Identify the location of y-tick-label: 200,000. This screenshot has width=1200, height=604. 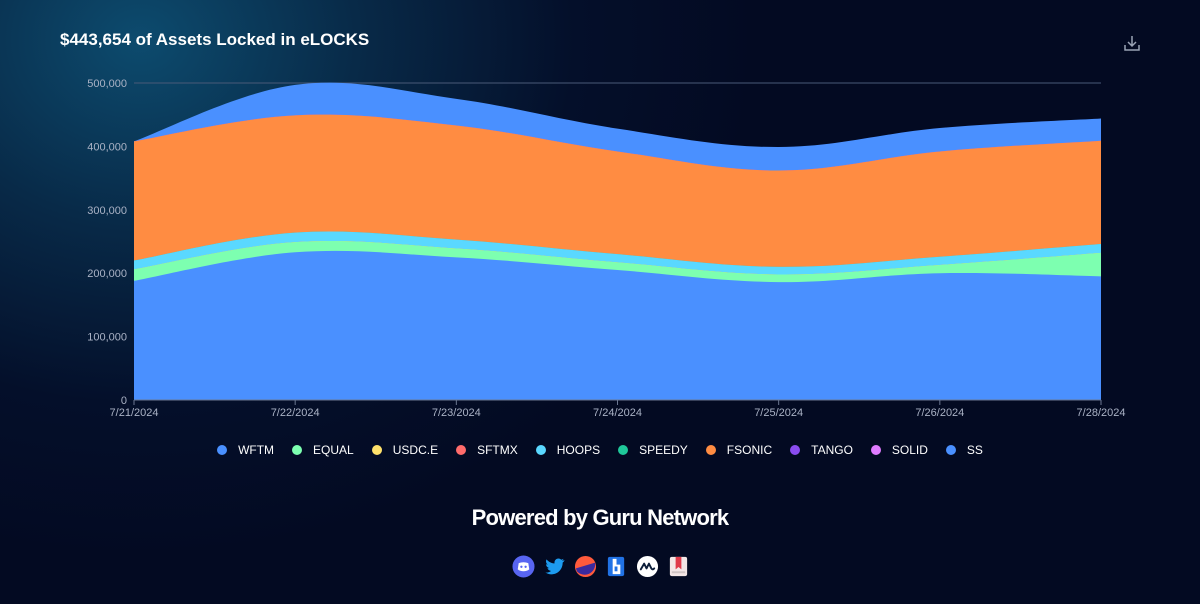
(107, 274).